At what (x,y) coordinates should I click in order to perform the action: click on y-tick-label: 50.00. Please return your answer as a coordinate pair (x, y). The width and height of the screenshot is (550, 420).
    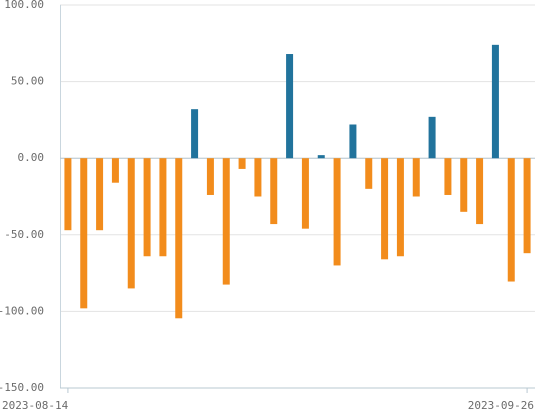
    Looking at the image, I should click on (27, 81).